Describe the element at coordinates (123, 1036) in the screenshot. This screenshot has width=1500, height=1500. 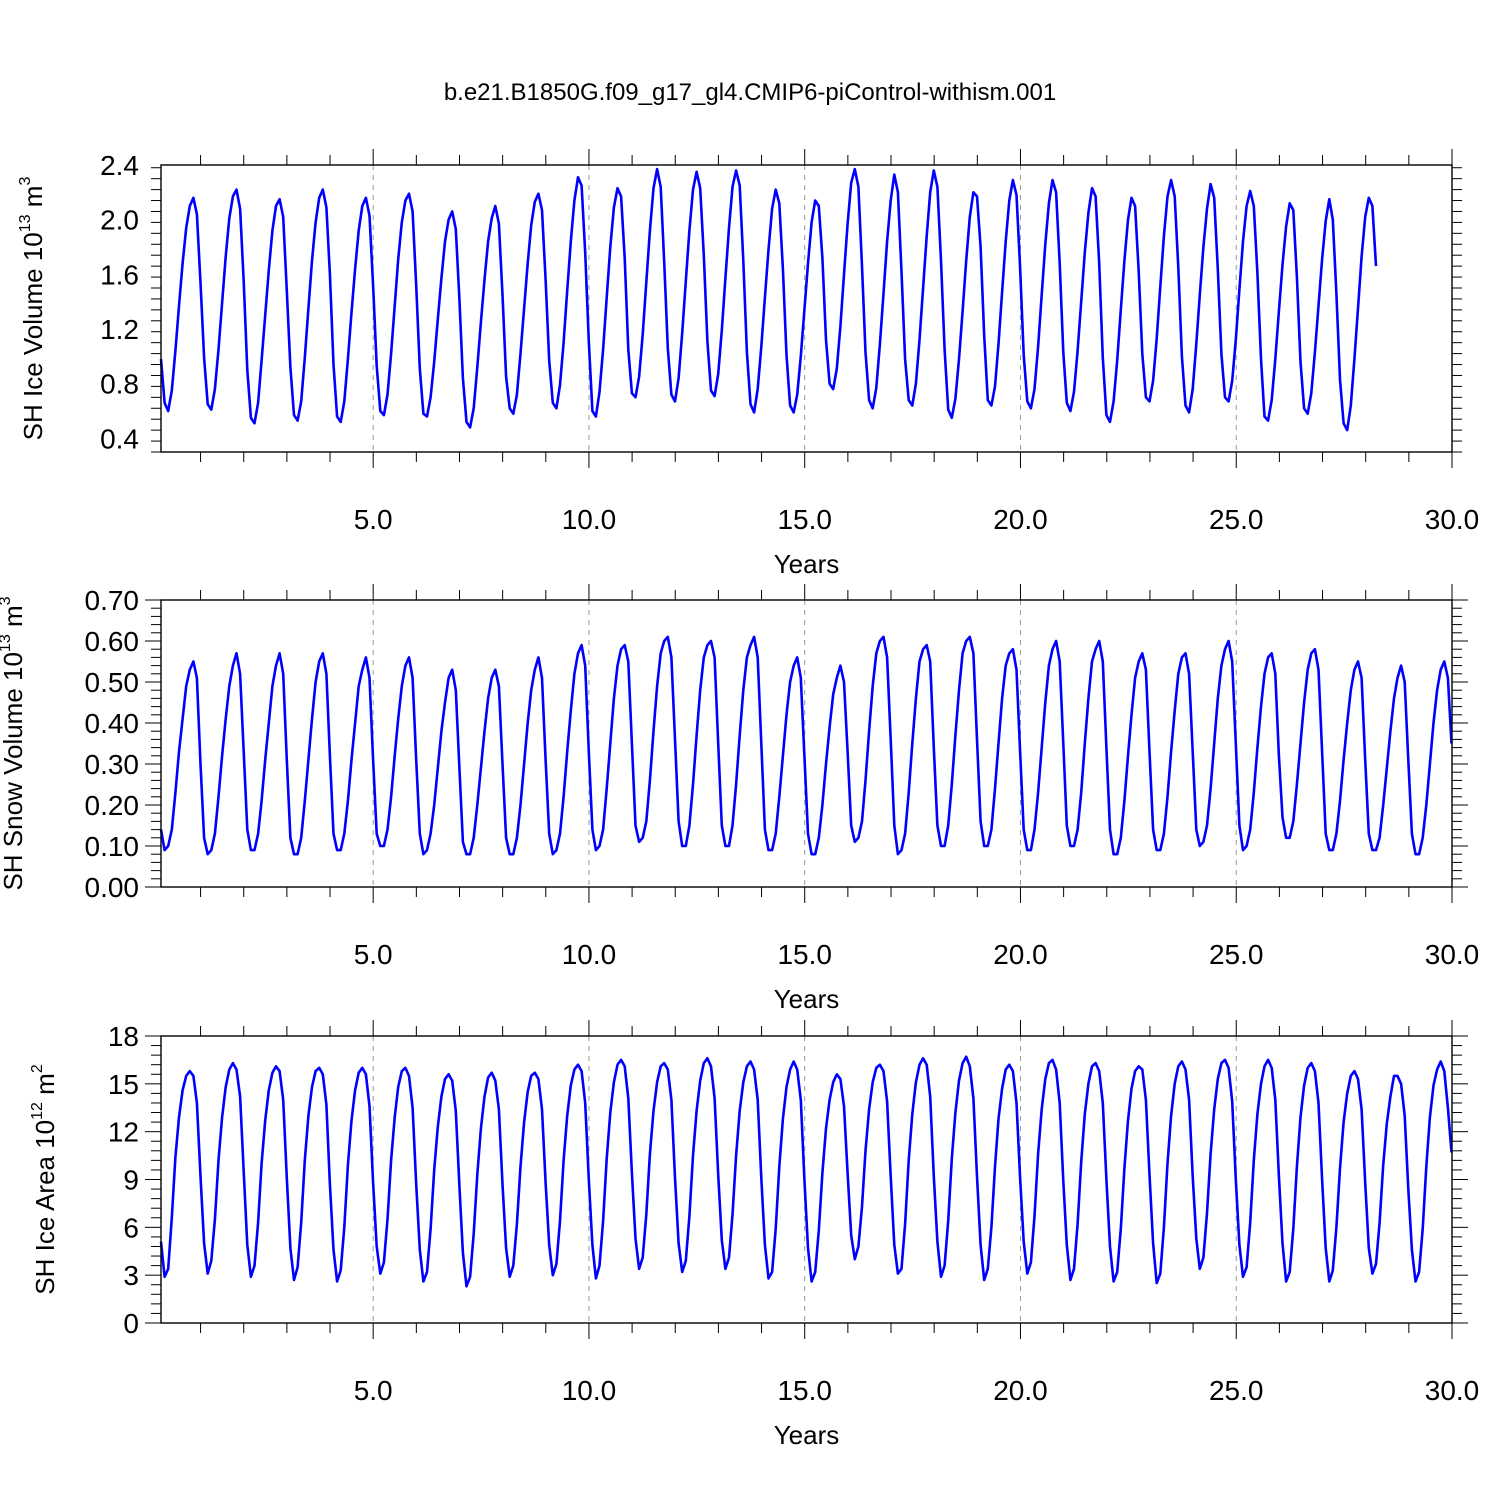
I see `y-tick-label: 18` at that location.